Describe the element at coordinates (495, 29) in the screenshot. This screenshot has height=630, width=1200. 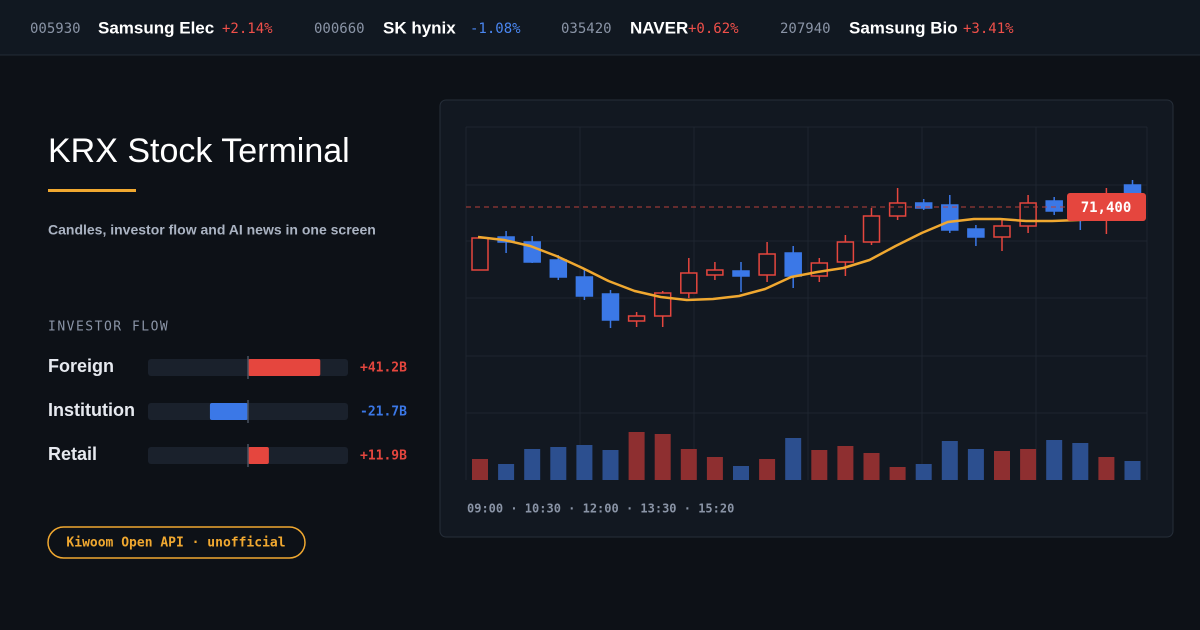
I see `ticker-change: -1.08%` at that location.